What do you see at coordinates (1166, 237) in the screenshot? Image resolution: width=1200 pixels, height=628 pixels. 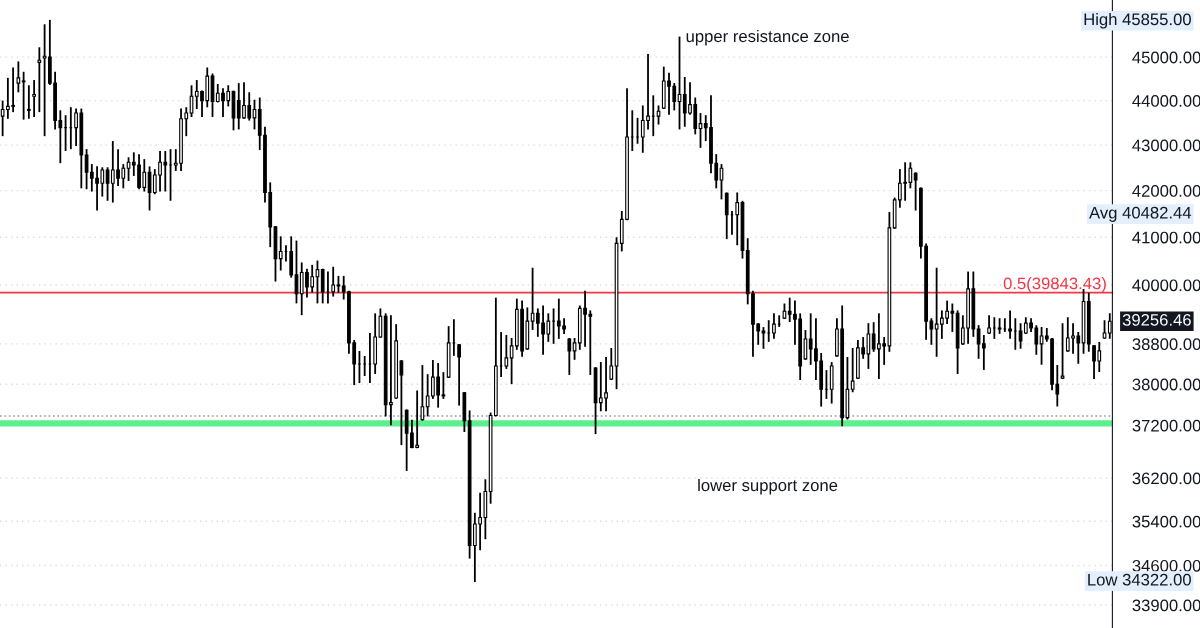 I see `y-tick-label: 41000.00` at bounding box center [1166, 237].